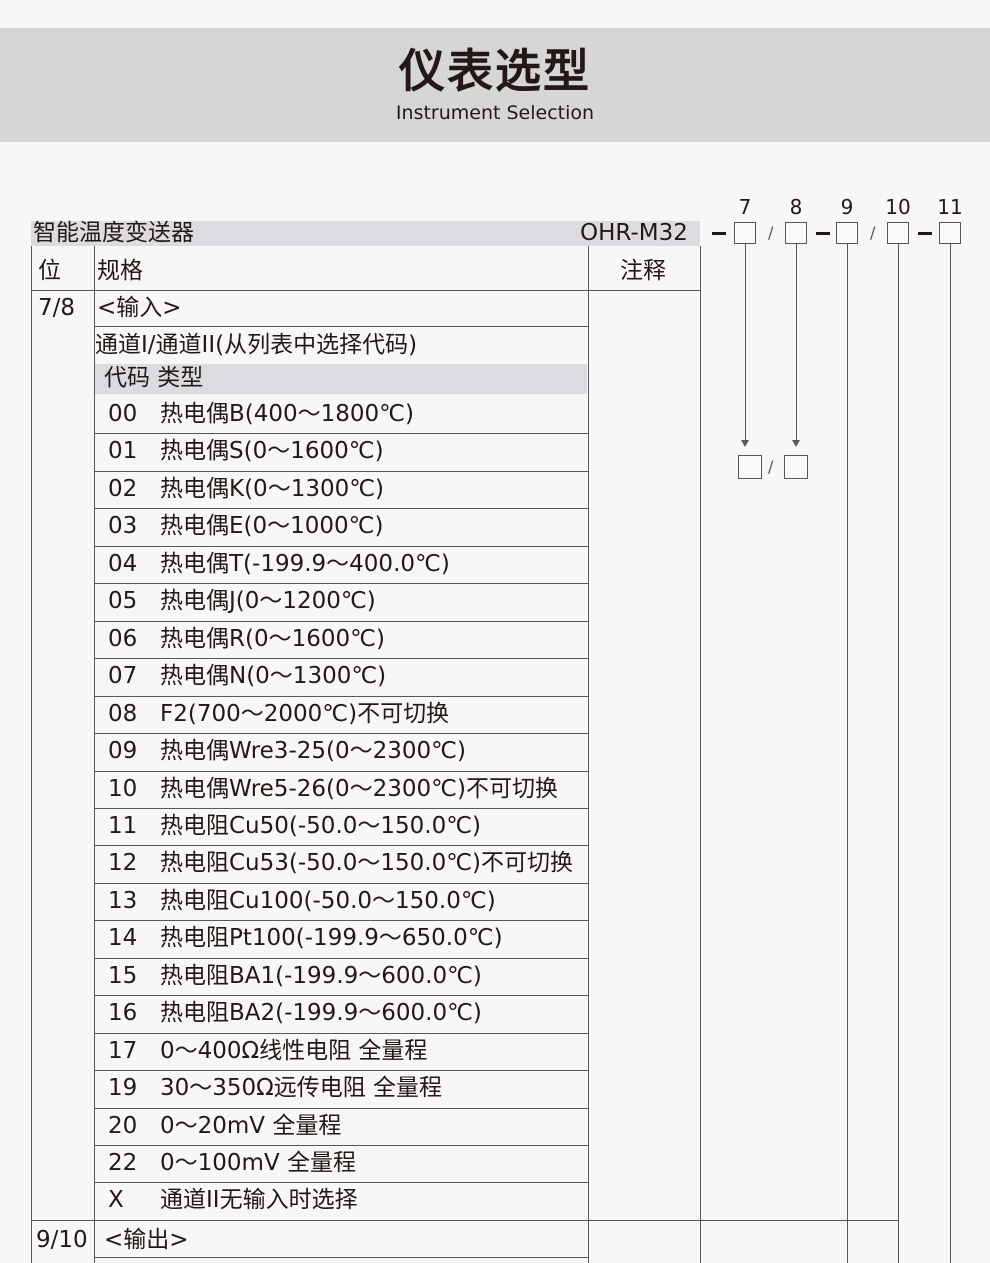  I want to click on row-type: 热电偶K(0～1300℃), so click(272, 488).